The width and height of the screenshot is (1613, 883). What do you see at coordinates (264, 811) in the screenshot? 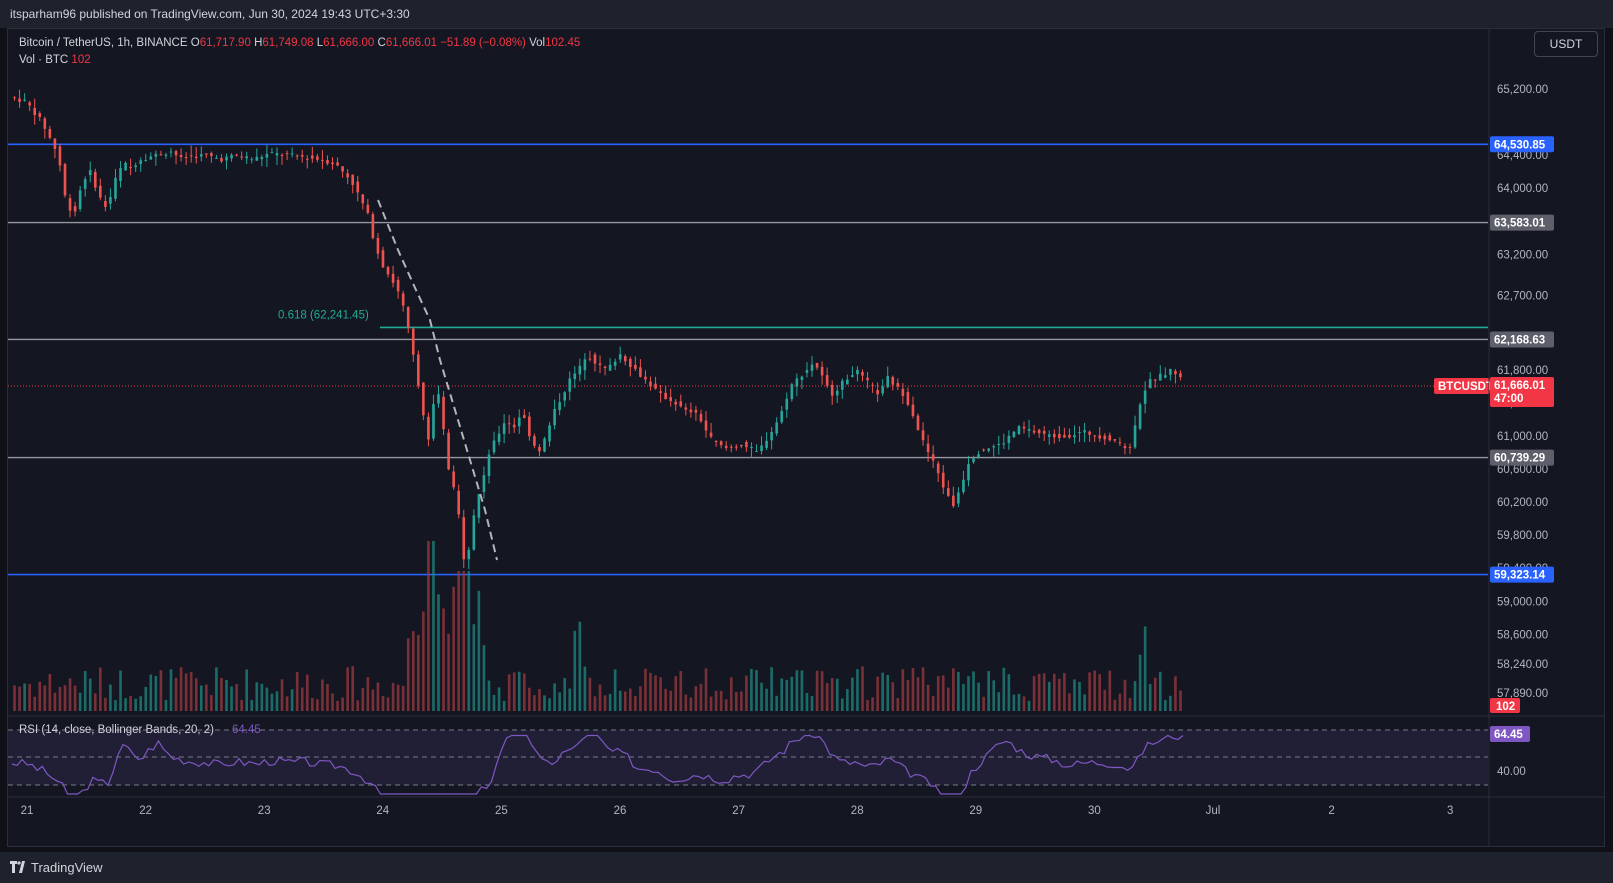
I see `time-tick-label: 23` at bounding box center [264, 811].